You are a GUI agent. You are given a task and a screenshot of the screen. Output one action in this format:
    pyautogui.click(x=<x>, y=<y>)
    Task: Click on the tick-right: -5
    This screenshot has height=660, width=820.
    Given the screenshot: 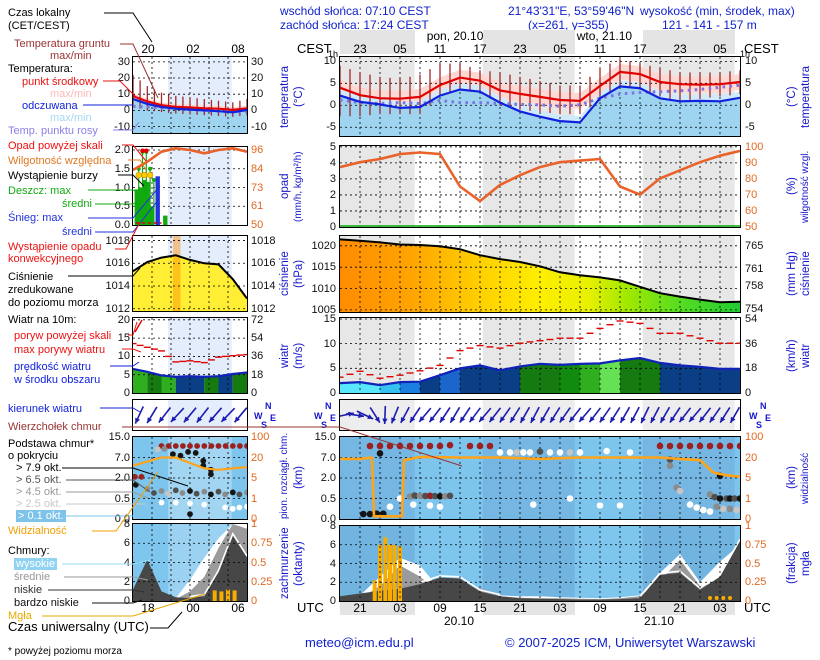 What is the action you would take?
    pyautogui.click(x=750, y=127)
    